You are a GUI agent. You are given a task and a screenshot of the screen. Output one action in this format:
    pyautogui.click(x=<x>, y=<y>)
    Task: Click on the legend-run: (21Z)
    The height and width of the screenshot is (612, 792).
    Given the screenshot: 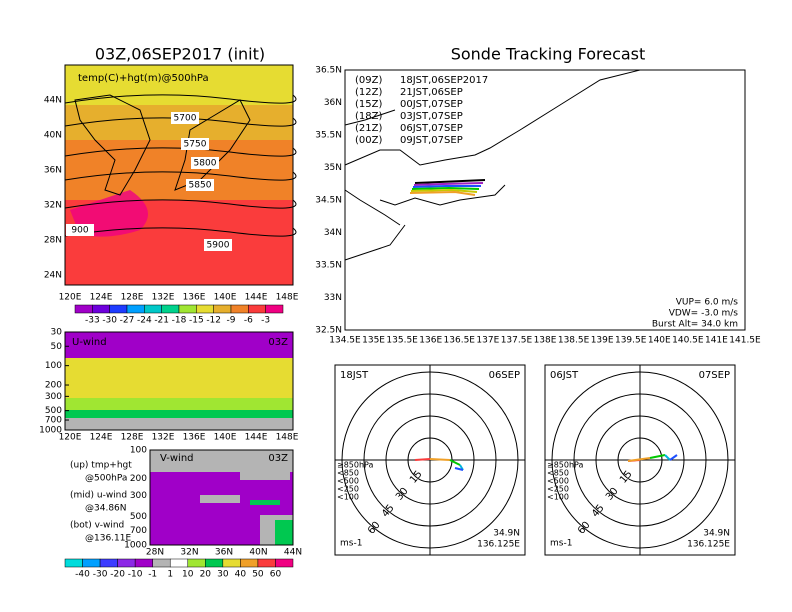 What is the action you would take?
    pyautogui.click(x=368, y=128)
    